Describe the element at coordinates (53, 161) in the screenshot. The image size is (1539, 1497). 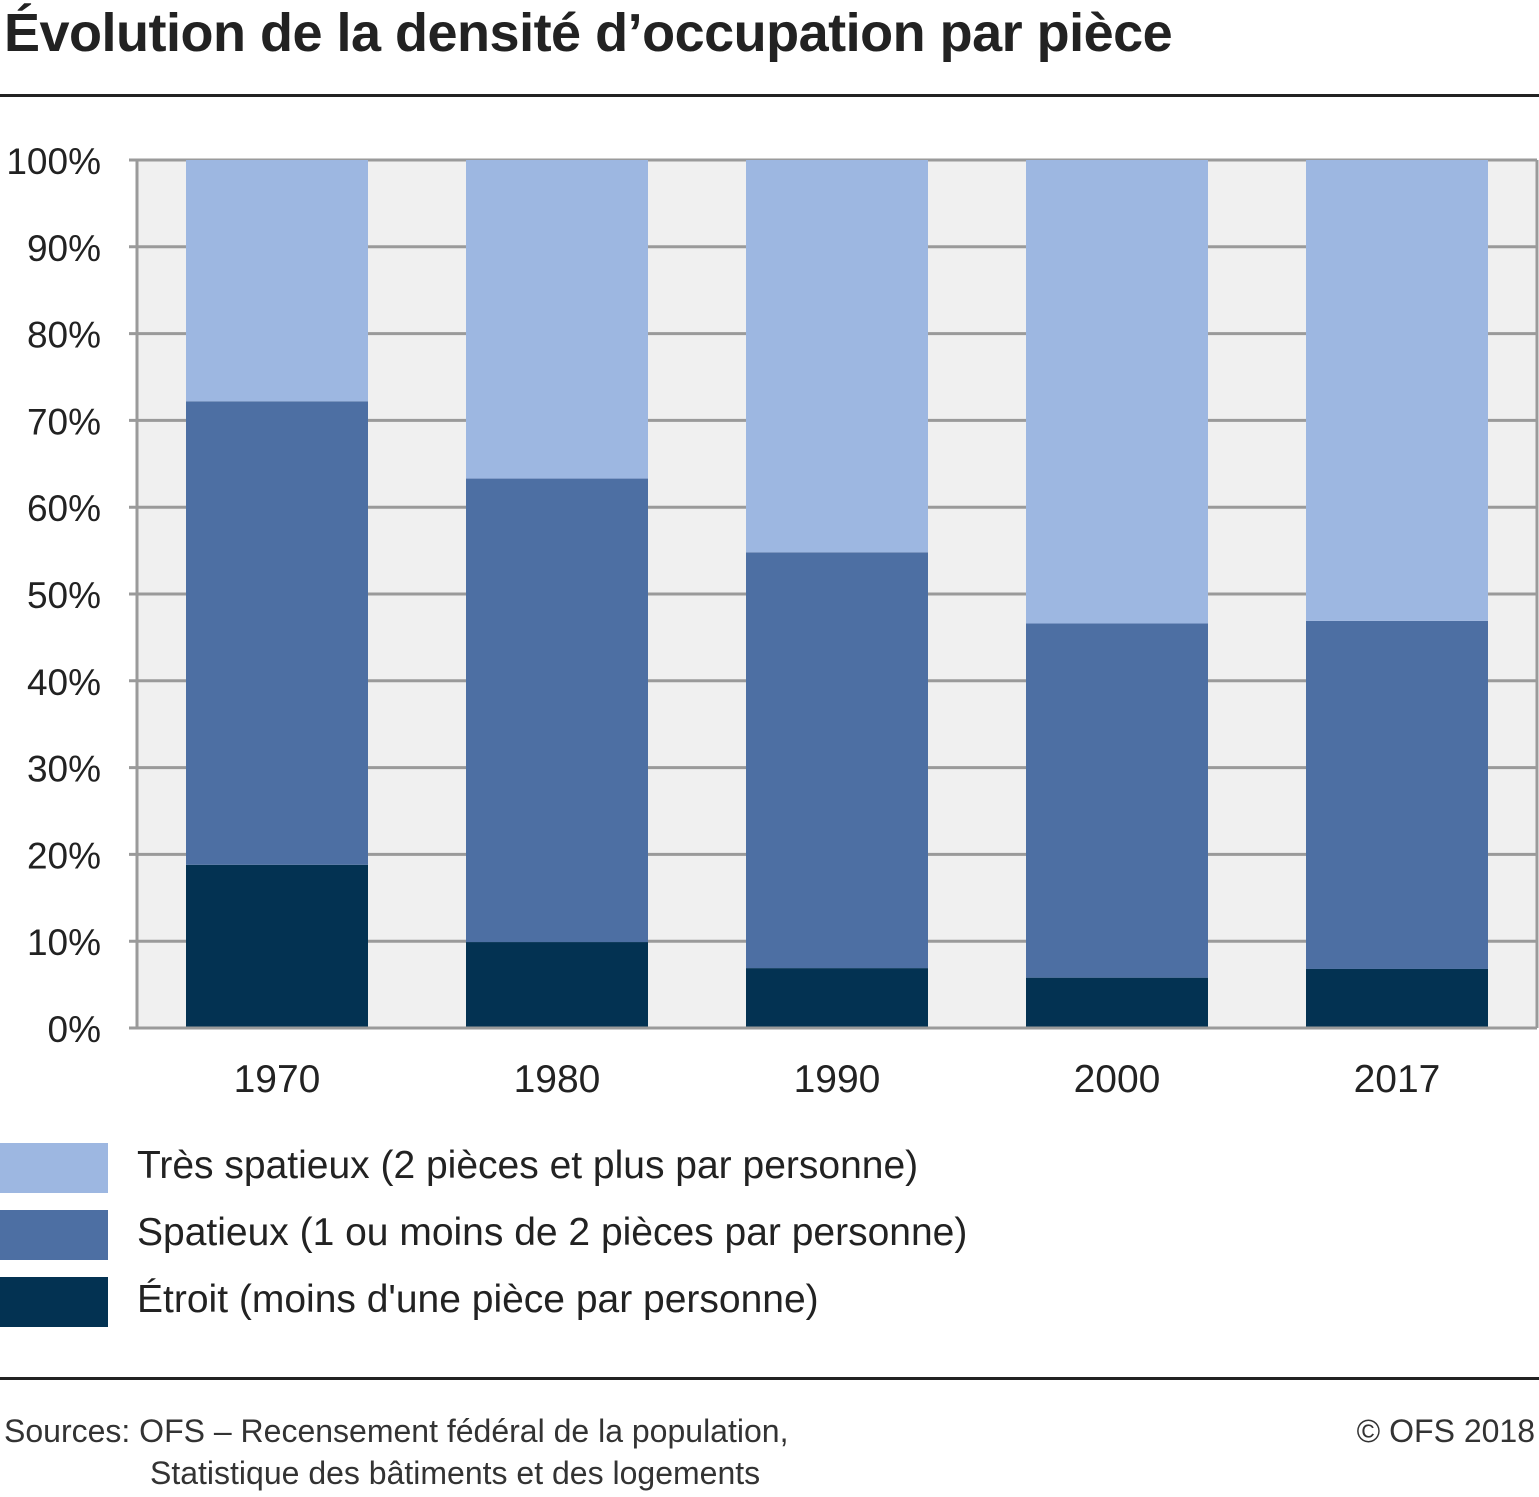
I see `y-tick-label: 100%` at that location.